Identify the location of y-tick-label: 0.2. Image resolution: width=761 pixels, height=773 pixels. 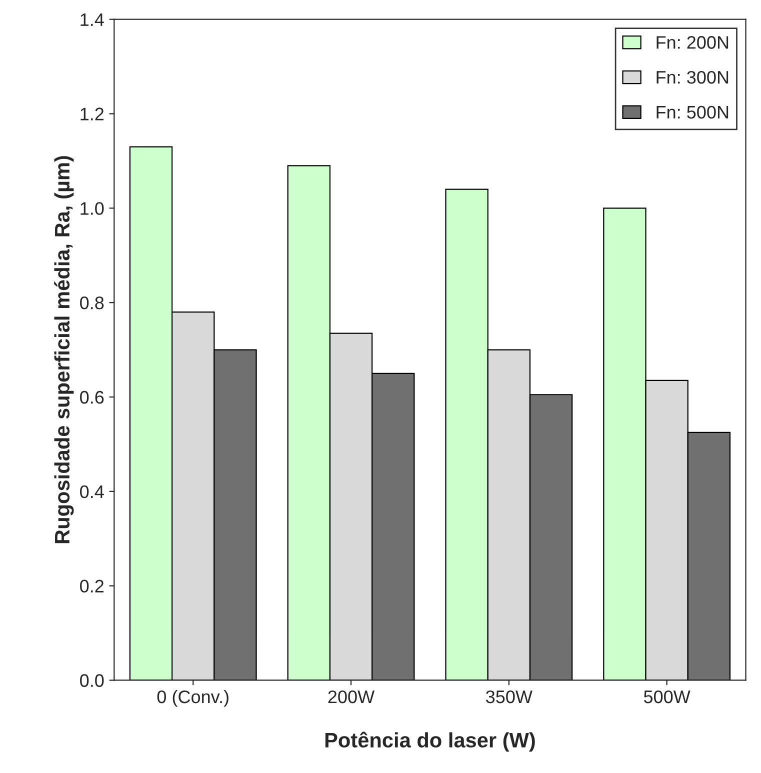
(92, 586).